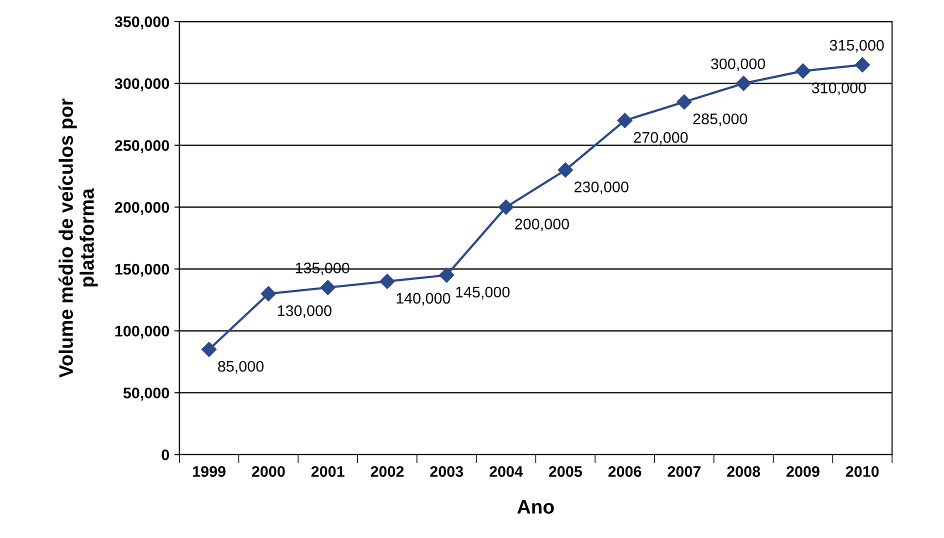 This screenshot has width=944, height=538. Describe the element at coordinates (305, 311) in the screenshot. I see `data-label: 130,000` at that location.